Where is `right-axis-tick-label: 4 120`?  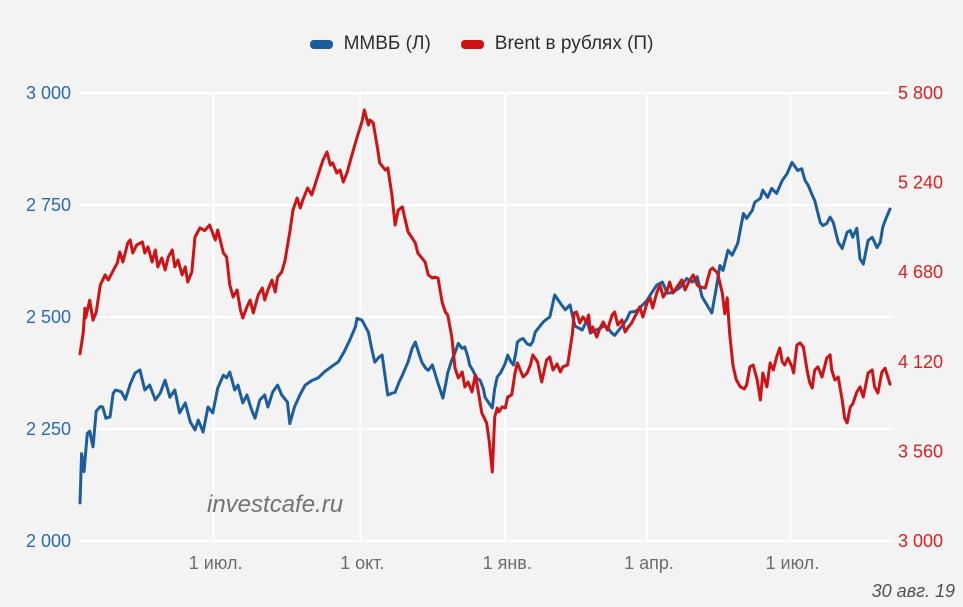 right-axis-tick-label: 4 120 is located at coordinates (920, 362).